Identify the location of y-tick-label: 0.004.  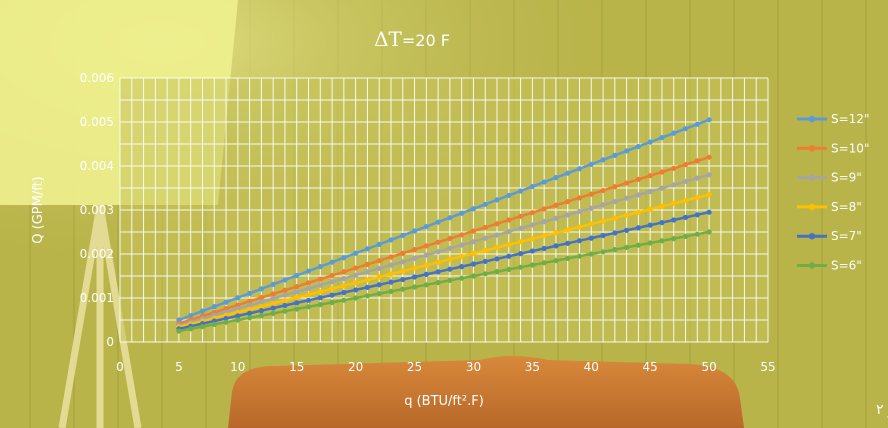
(97, 166).